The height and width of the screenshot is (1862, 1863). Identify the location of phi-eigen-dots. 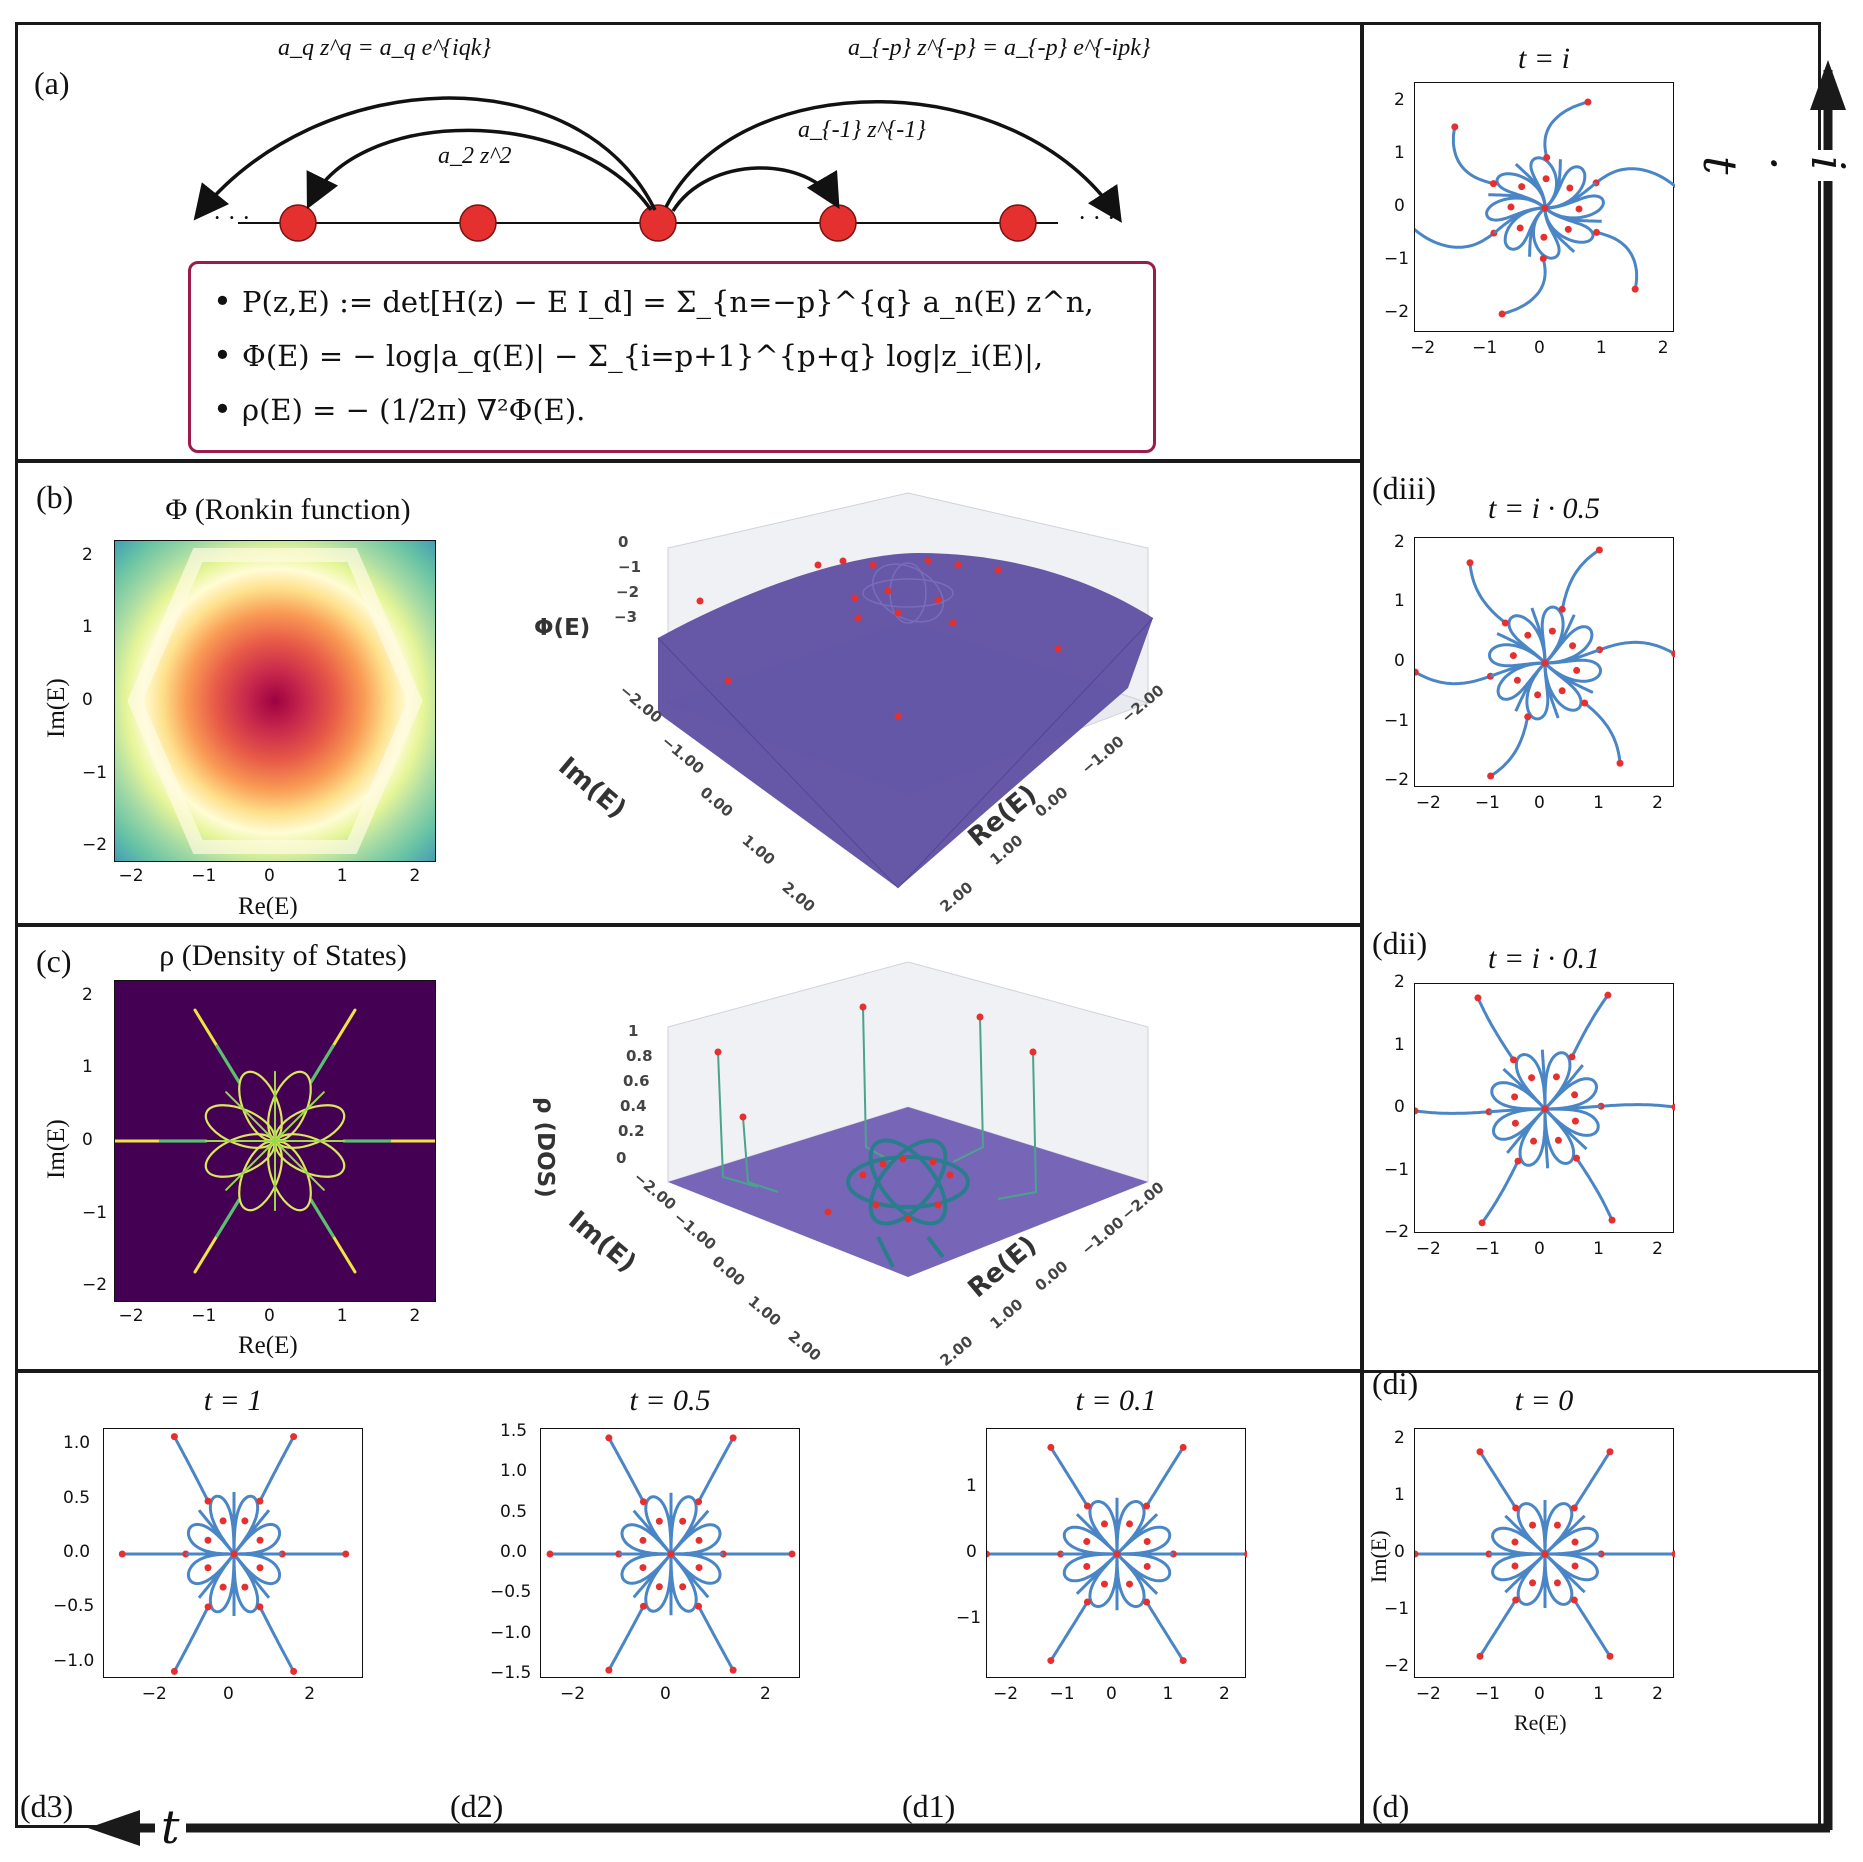
(879, 638).